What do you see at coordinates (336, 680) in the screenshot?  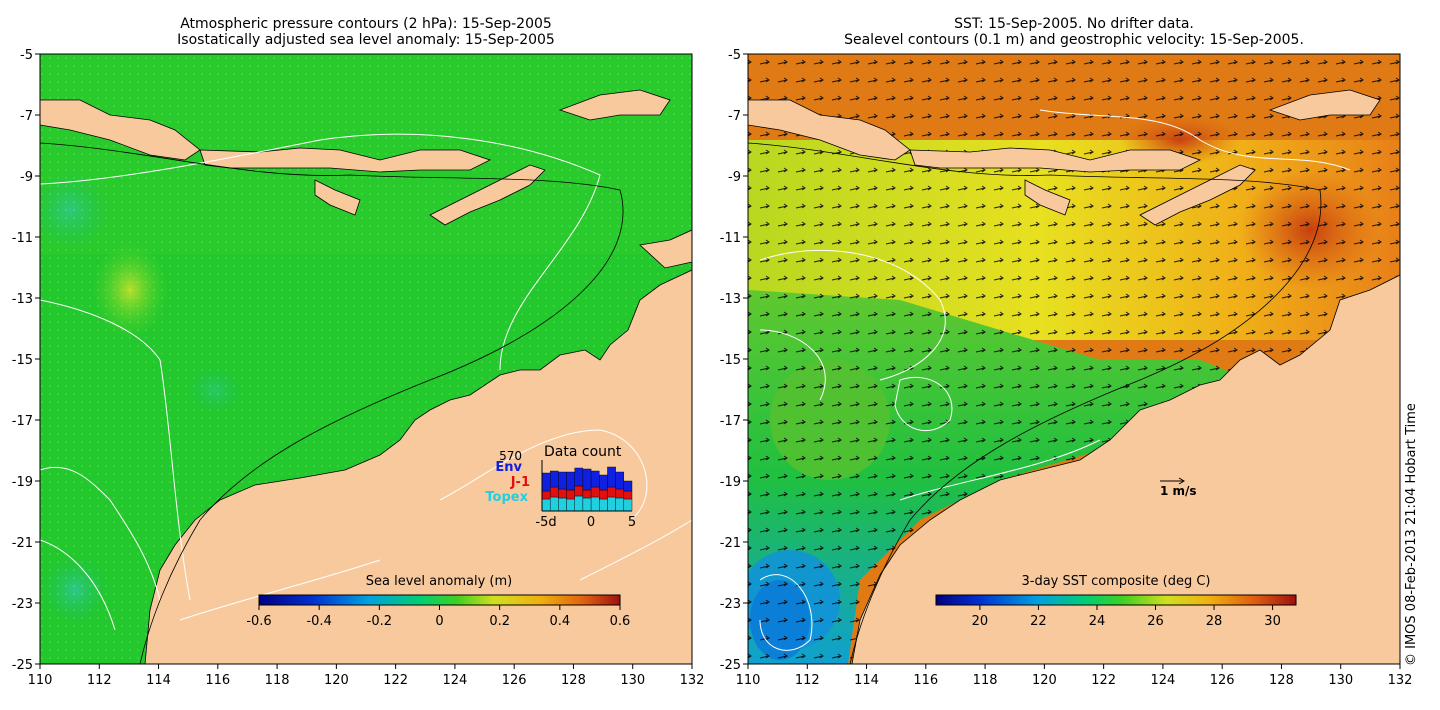 I see `left-lon-tick-120: 120` at bounding box center [336, 680].